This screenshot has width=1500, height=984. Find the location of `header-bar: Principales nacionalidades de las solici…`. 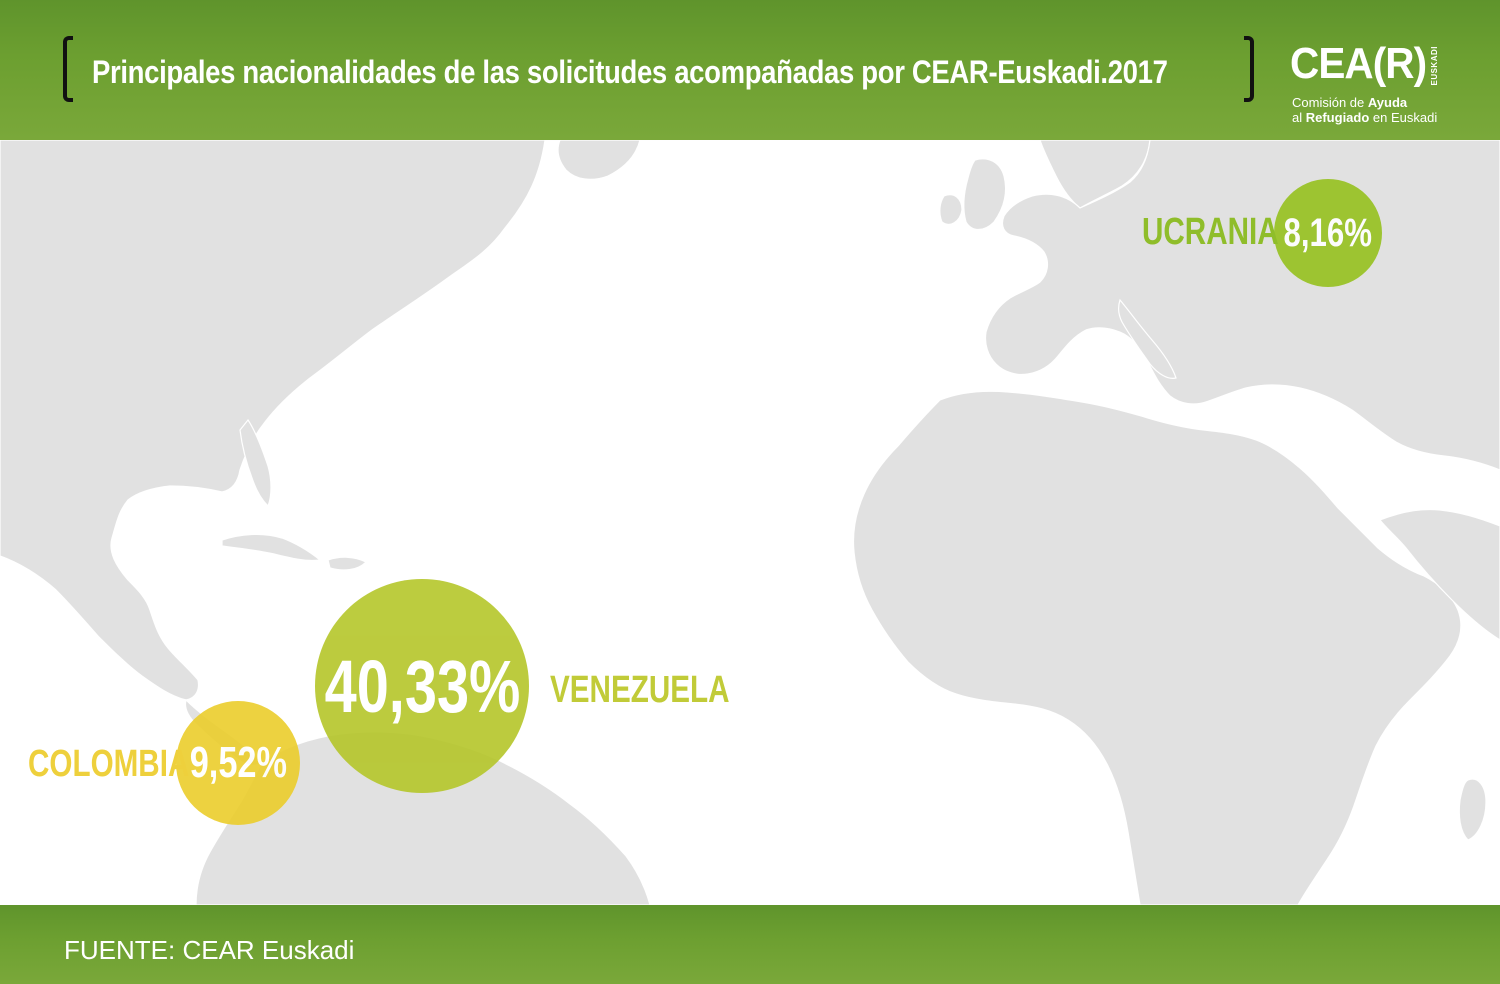

header-bar: Principales nacionalidades de las solici… is located at coordinates (750, 70).